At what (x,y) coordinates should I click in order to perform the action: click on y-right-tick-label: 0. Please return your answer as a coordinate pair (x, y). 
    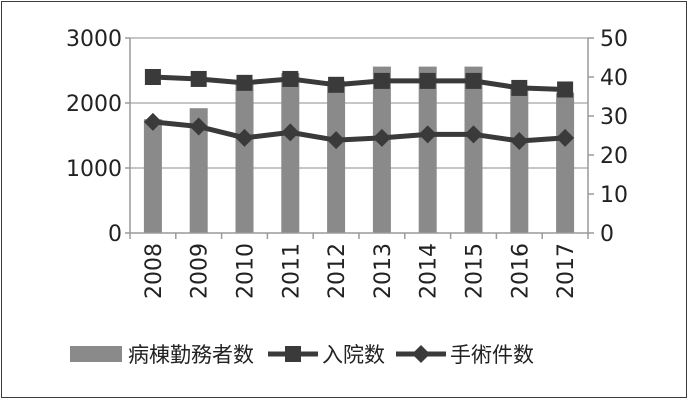
    Looking at the image, I should click on (607, 234).